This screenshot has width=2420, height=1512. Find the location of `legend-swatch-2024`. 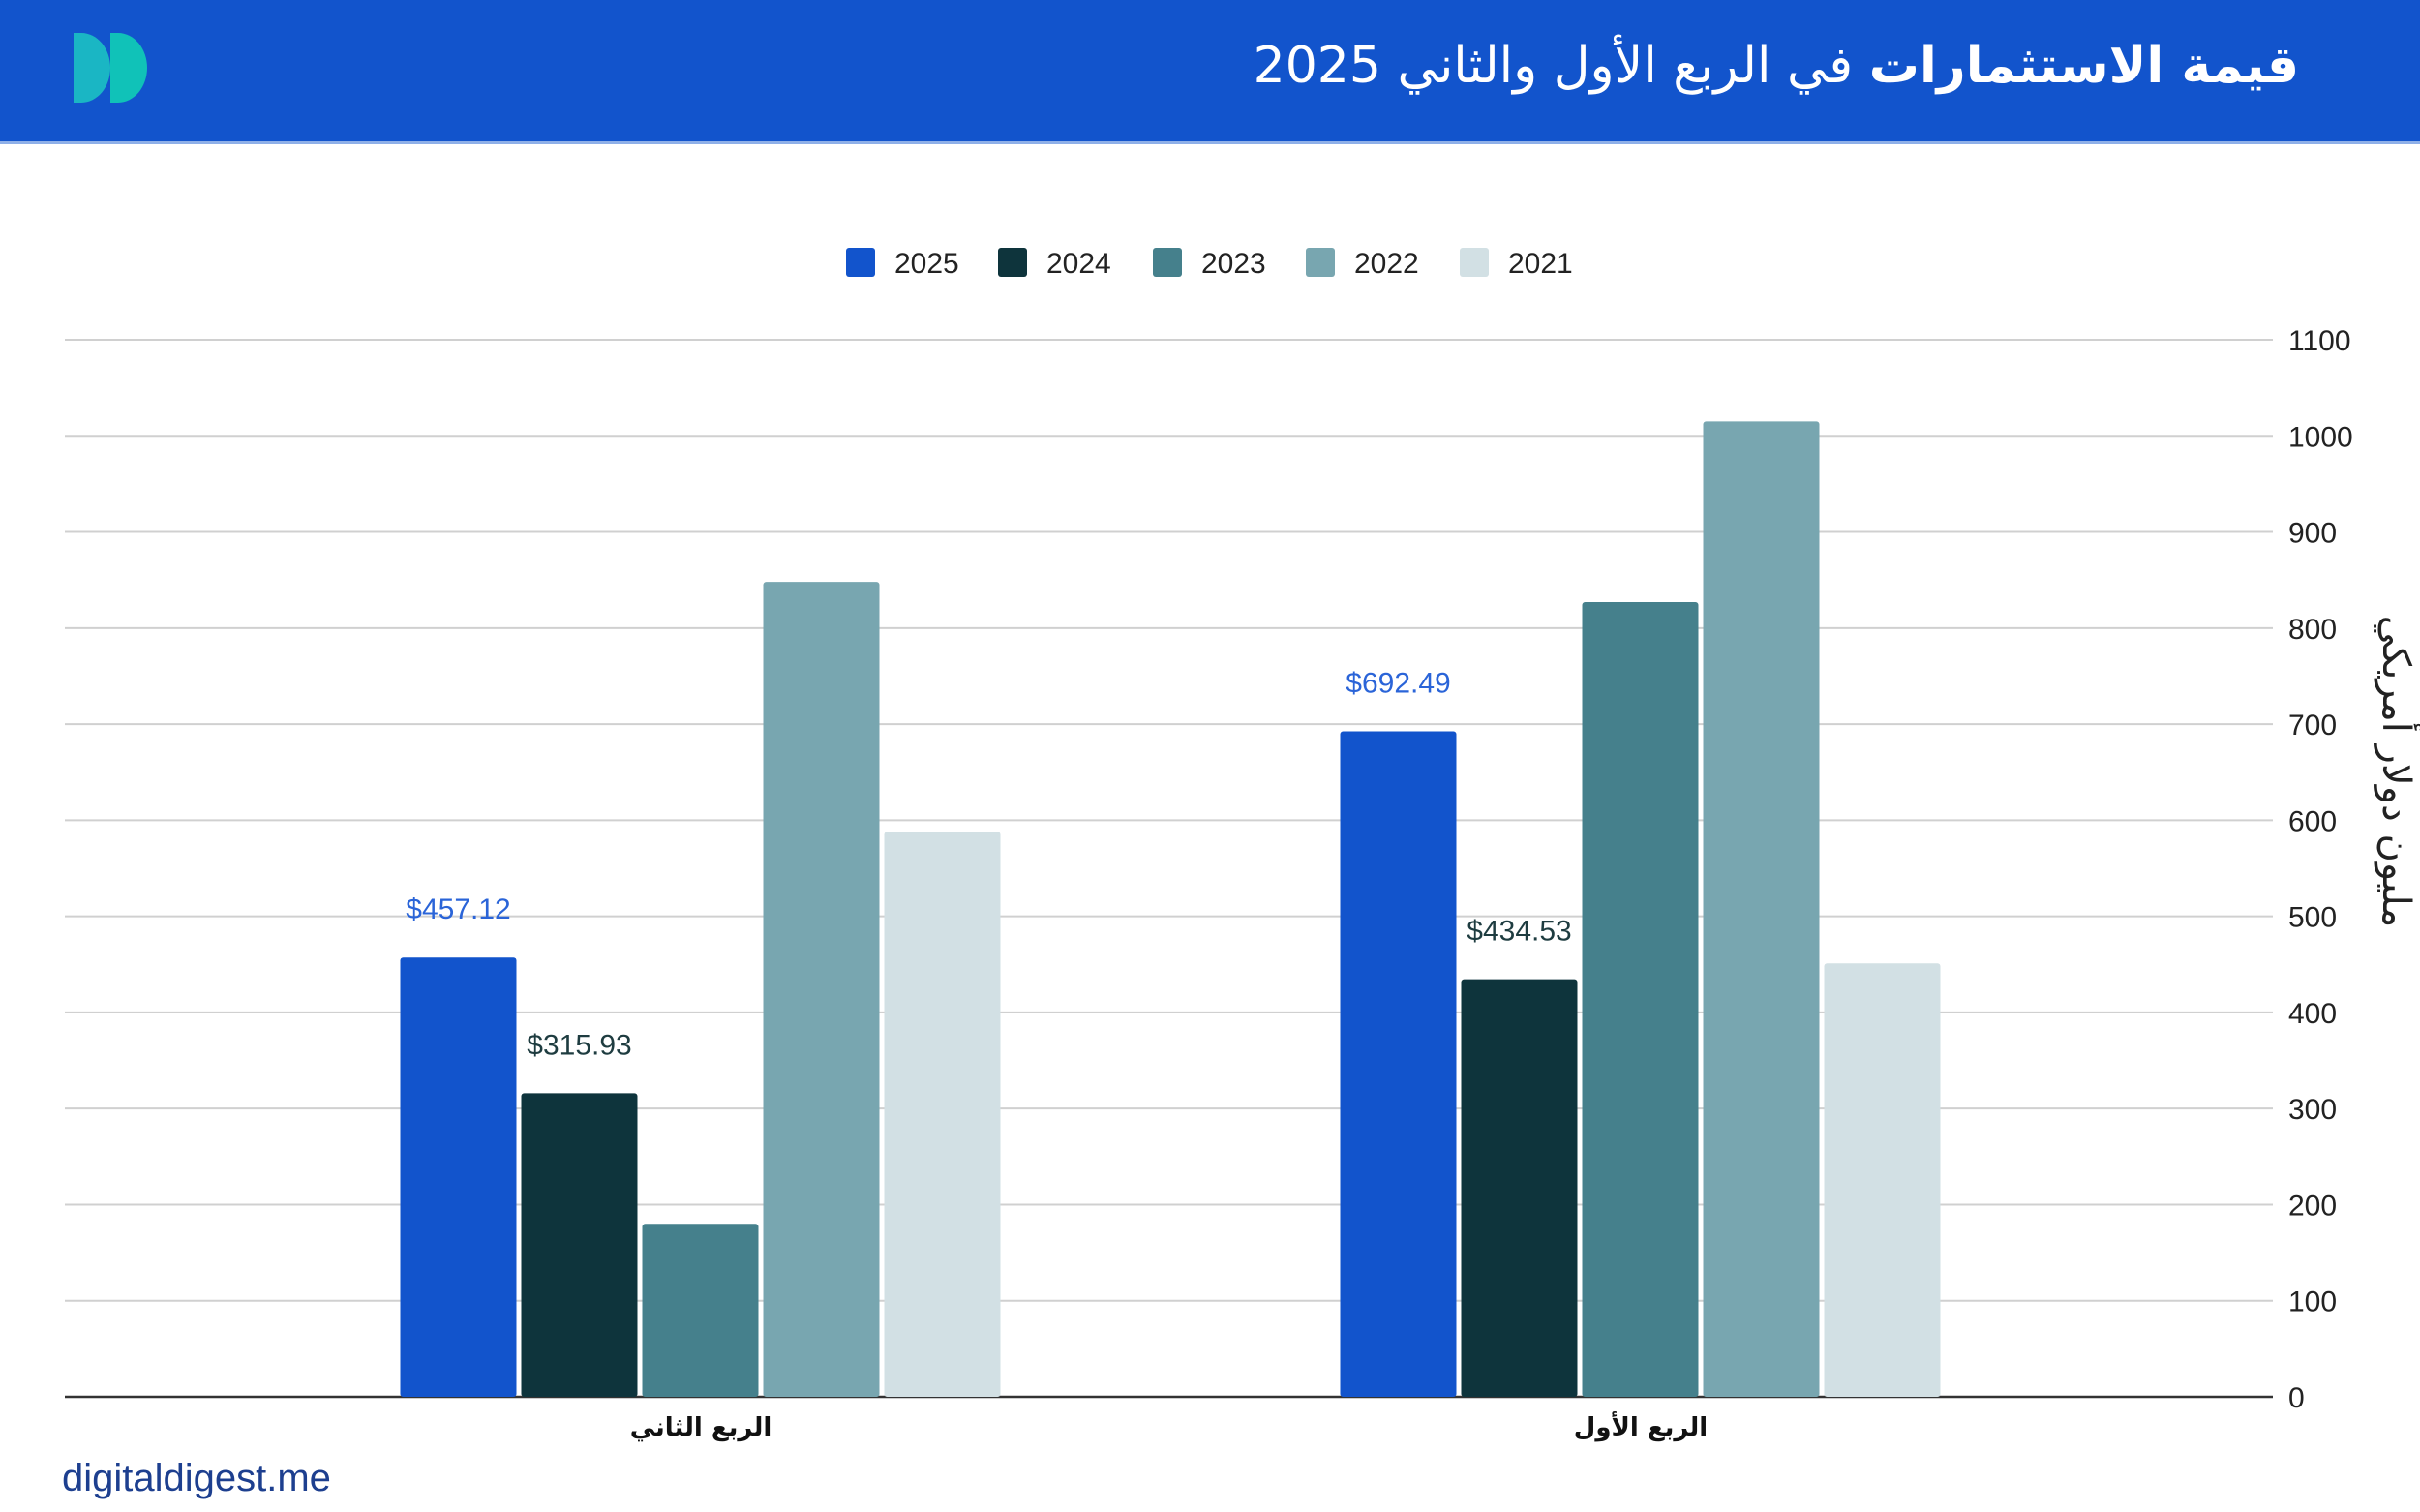

legend-swatch-2024 is located at coordinates (1012, 262).